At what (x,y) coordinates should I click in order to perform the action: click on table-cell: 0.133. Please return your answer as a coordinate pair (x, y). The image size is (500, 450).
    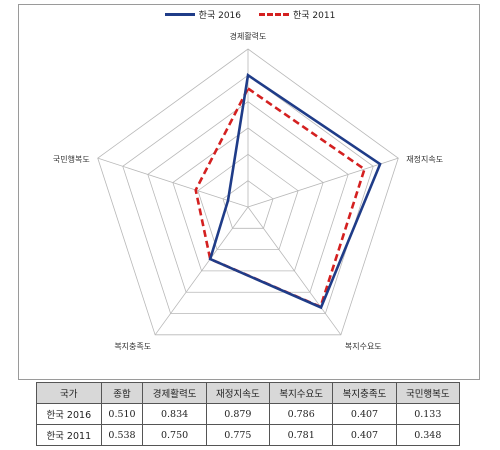
    Looking at the image, I should click on (428, 414).